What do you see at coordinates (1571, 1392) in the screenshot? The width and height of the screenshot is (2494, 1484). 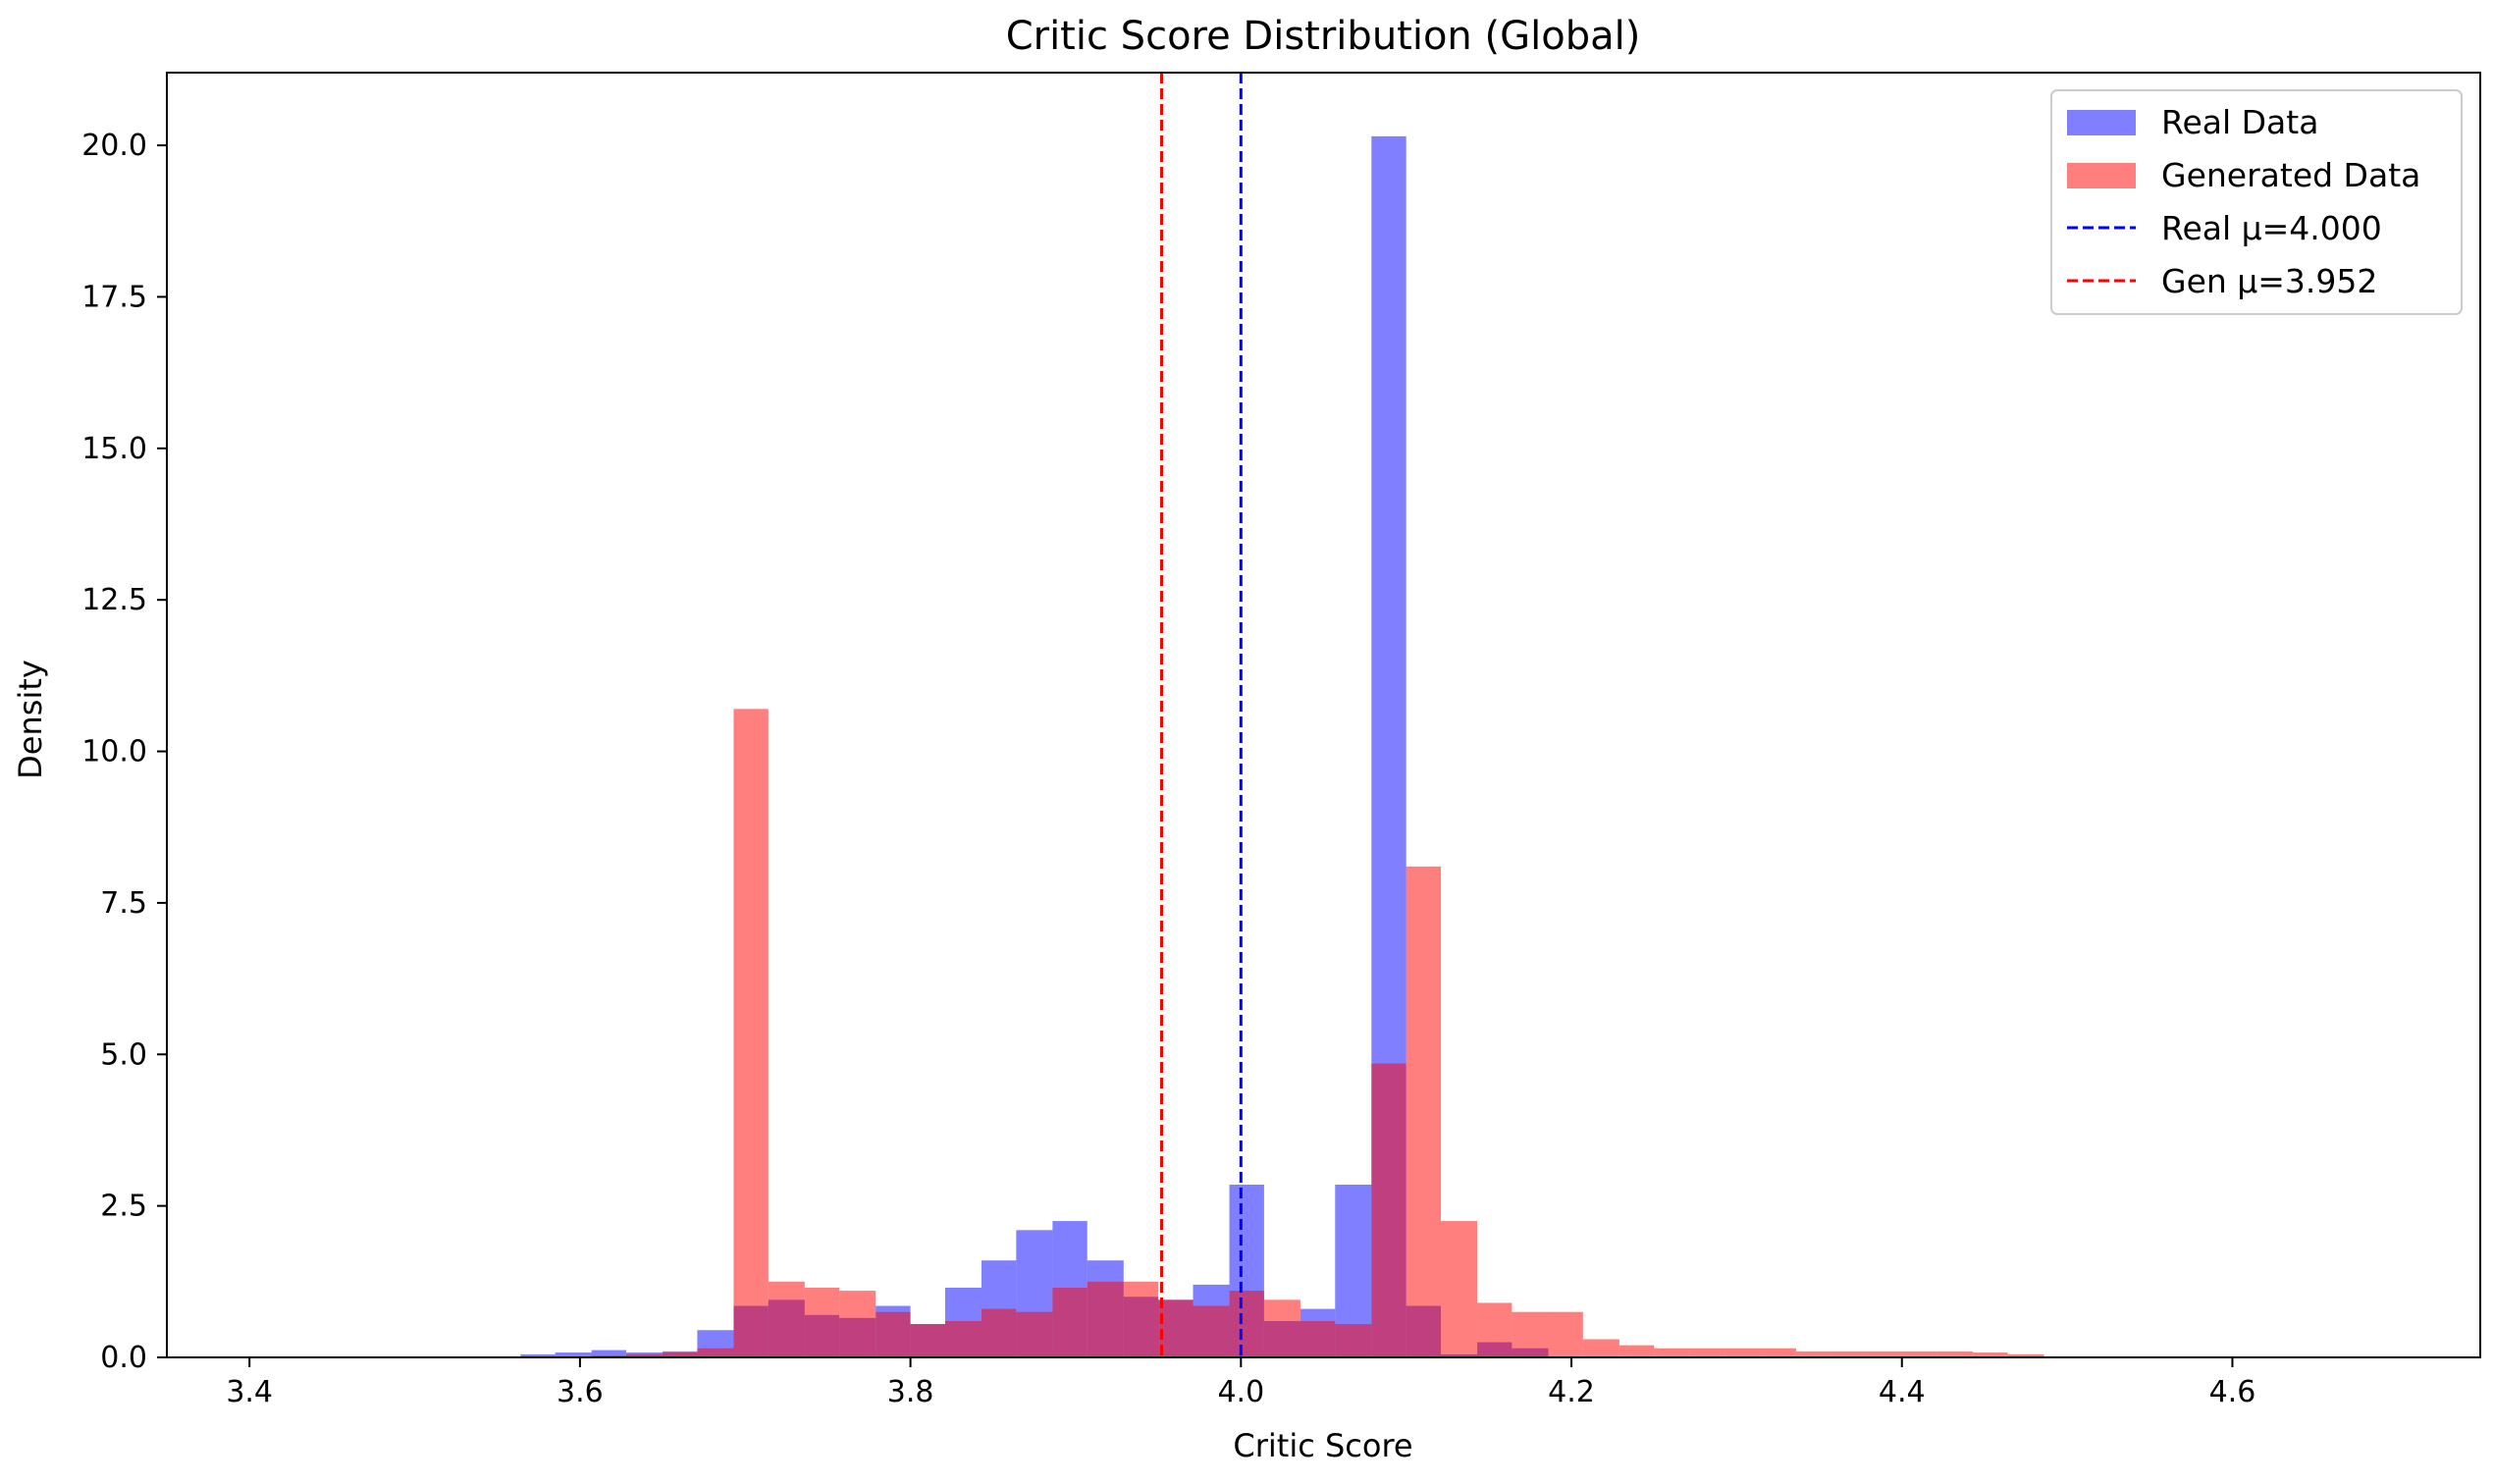 I see `x-tick-label: 4.2` at bounding box center [1571, 1392].